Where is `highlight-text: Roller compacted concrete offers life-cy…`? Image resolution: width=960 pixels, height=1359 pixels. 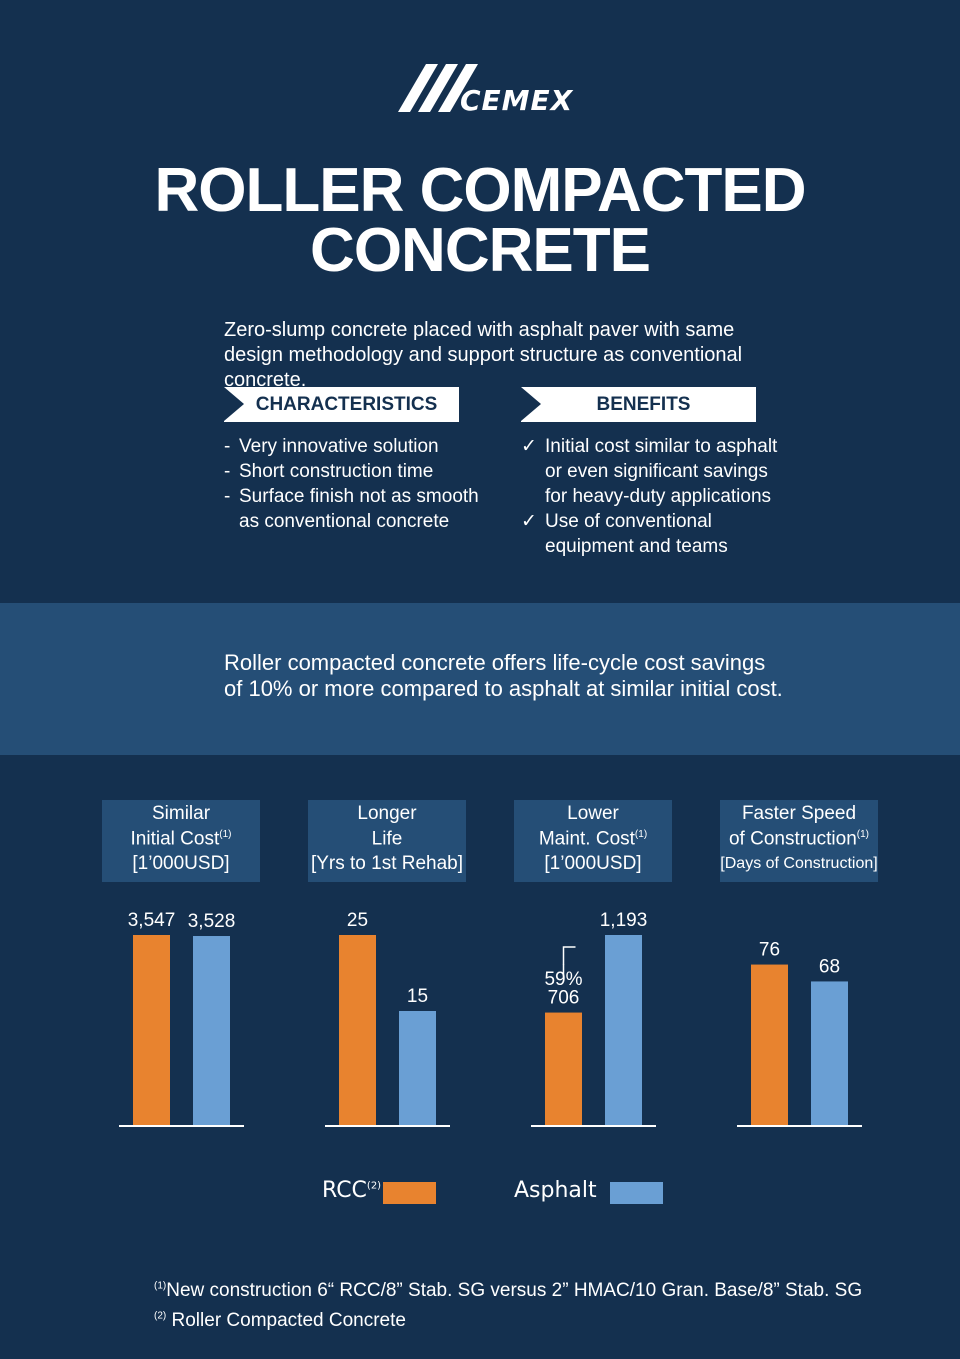
highlight-text: Roller compacted concrete offers life-cy… is located at coordinates (503, 675).